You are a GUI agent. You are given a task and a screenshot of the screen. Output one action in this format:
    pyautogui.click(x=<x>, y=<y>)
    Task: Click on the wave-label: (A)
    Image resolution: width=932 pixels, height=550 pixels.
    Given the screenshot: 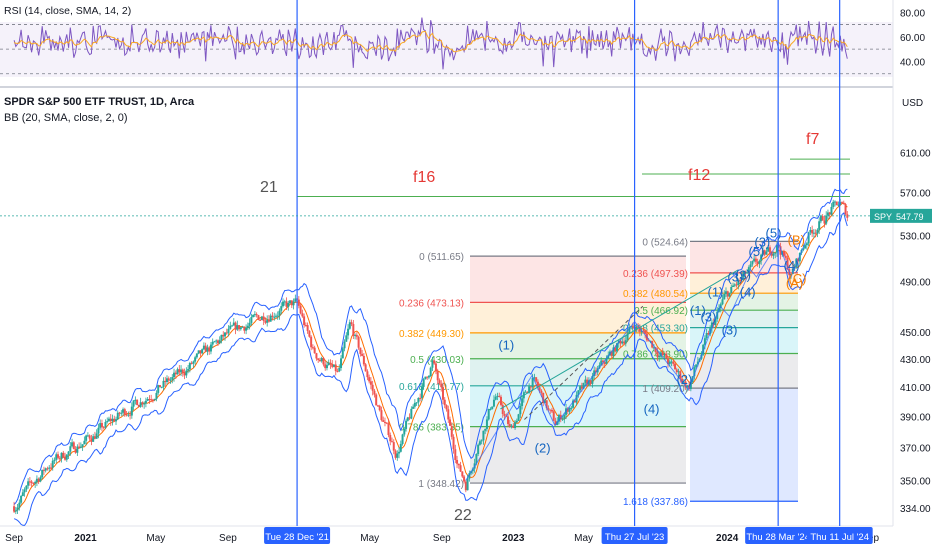 What is the action you would take?
    pyautogui.click(x=794, y=283)
    